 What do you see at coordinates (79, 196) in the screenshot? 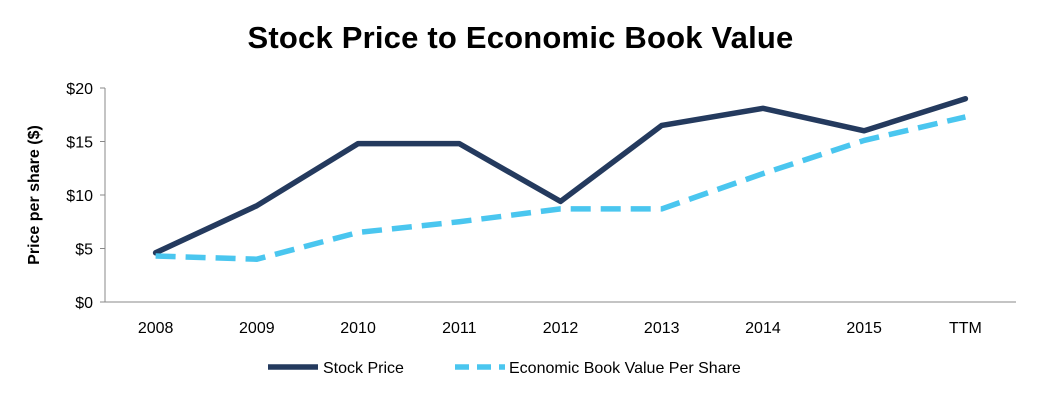
I see `y-tick-label: $10` at bounding box center [79, 196].